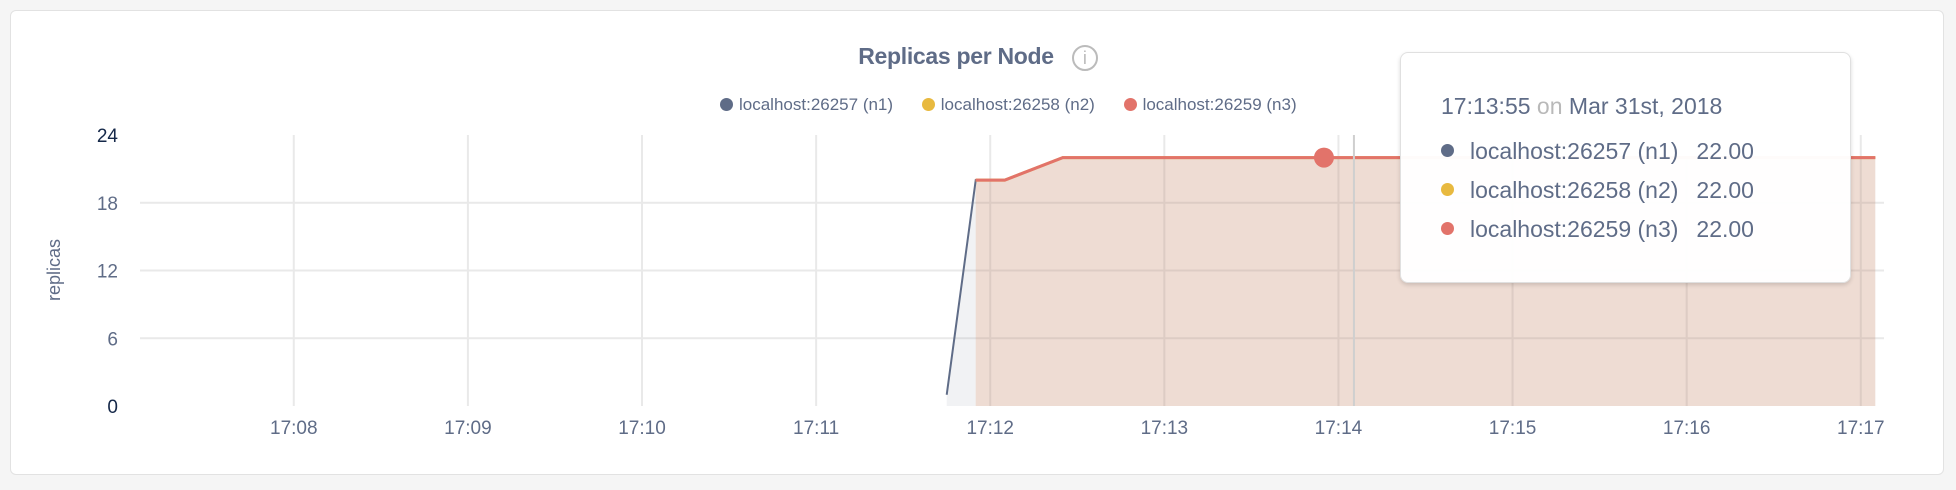 The image size is (1956, 490). I want to click on tooltip-header: 17:13:55 on Mar 31st, 2018, so click(1645, 106).